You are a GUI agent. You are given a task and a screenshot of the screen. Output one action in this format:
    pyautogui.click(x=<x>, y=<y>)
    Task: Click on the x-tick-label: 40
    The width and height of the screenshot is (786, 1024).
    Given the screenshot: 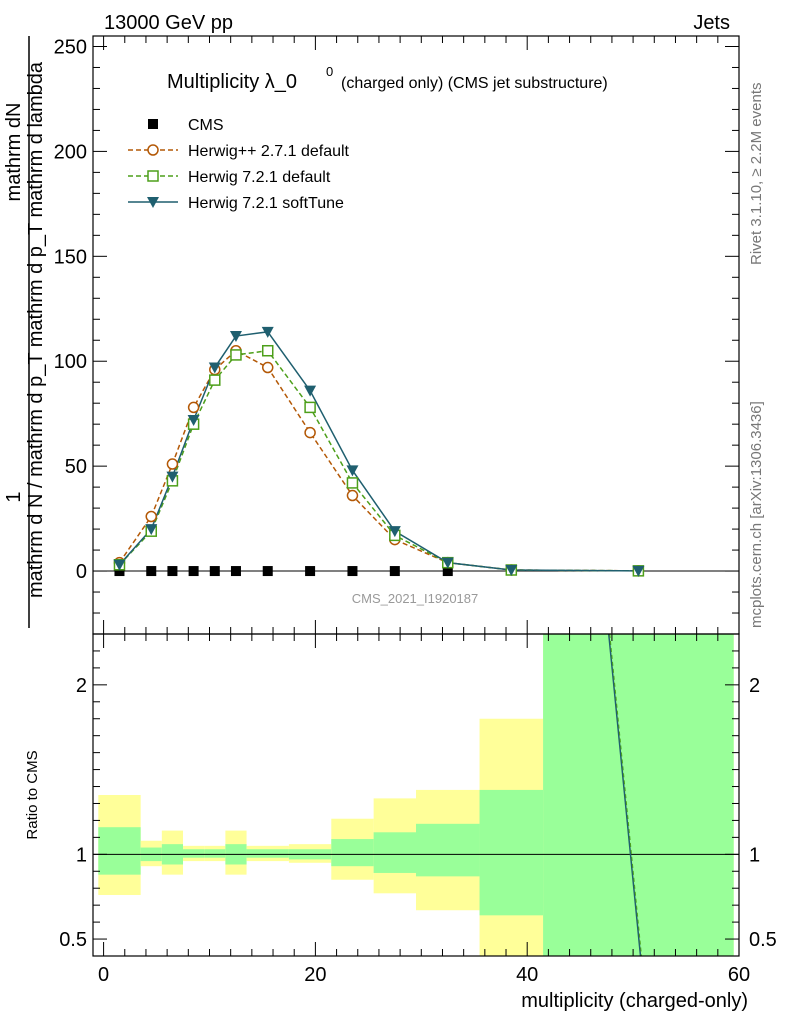 What is the action you would take?
    pyautogui.click(x=527, y=975)
    